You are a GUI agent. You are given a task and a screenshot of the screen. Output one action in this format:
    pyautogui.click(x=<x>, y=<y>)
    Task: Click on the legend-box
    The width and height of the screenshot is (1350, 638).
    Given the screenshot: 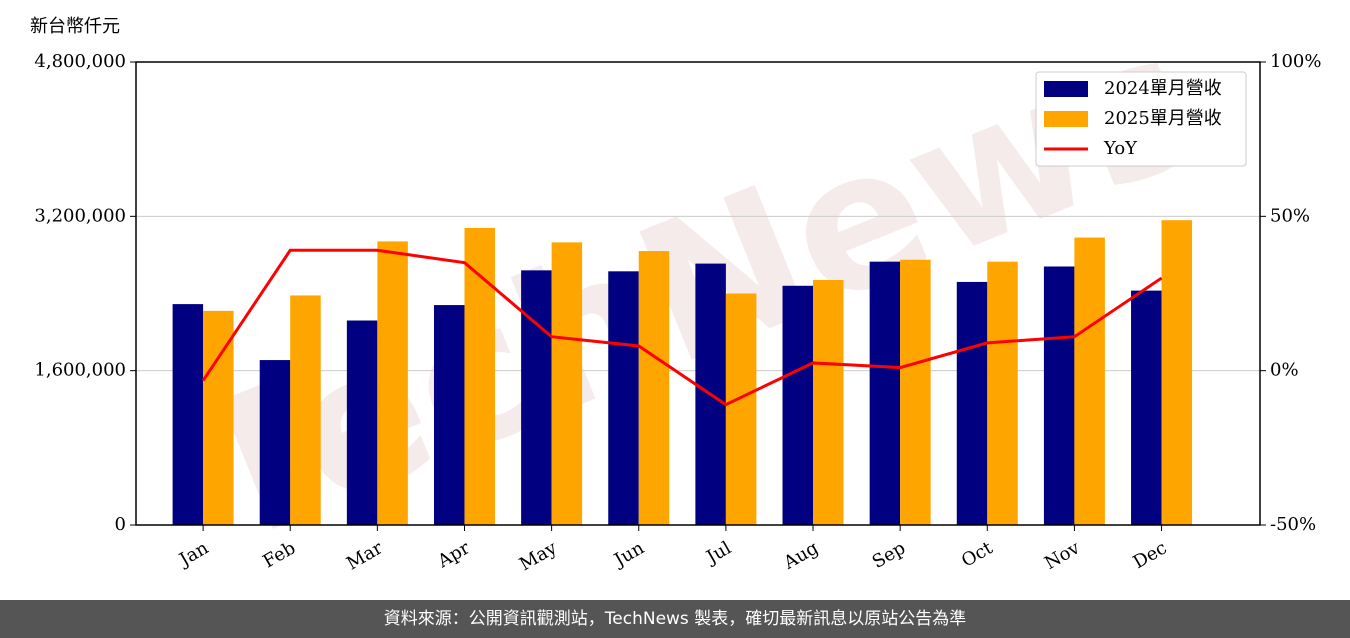 What is the action you would take?
    pyautogui.click(x=1141, y=119)
    